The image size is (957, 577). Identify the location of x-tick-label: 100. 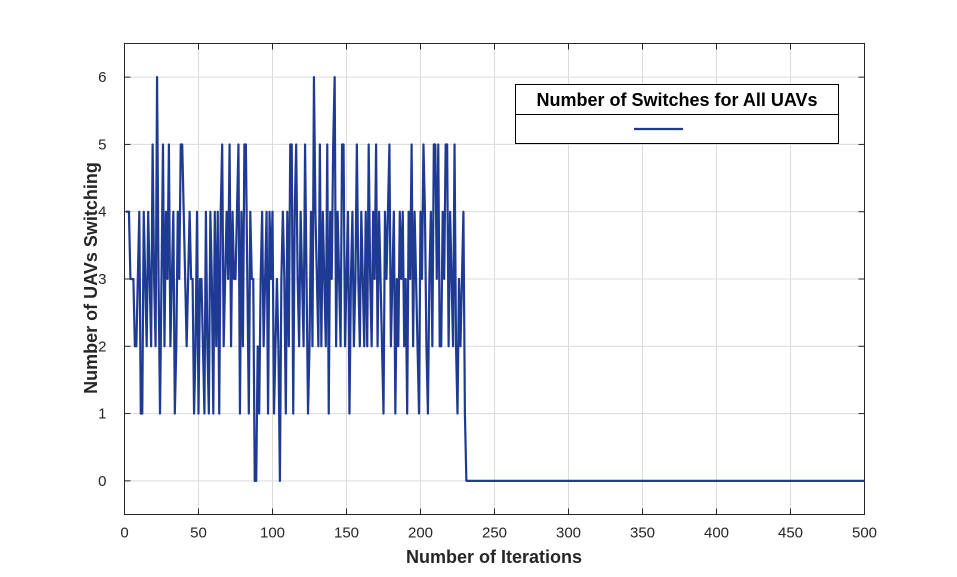
(272, 533).